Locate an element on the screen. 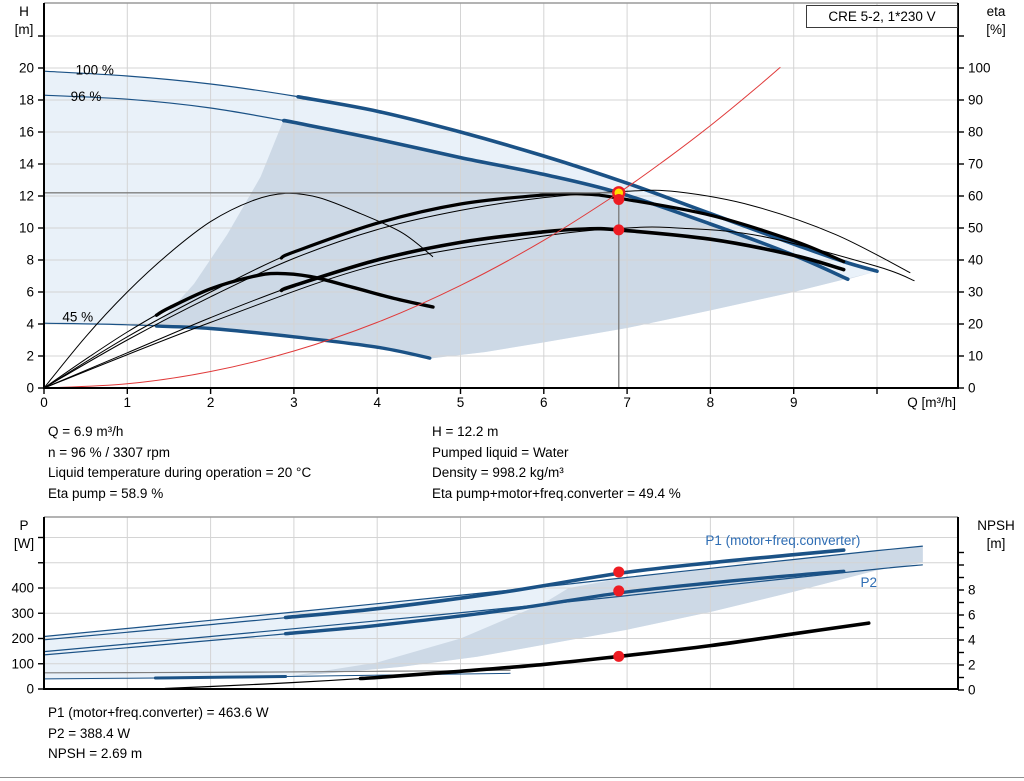 Image resolution: width=1024 pixels, height=781 pixels. bottom-divider is located at coordinates (512, 777).